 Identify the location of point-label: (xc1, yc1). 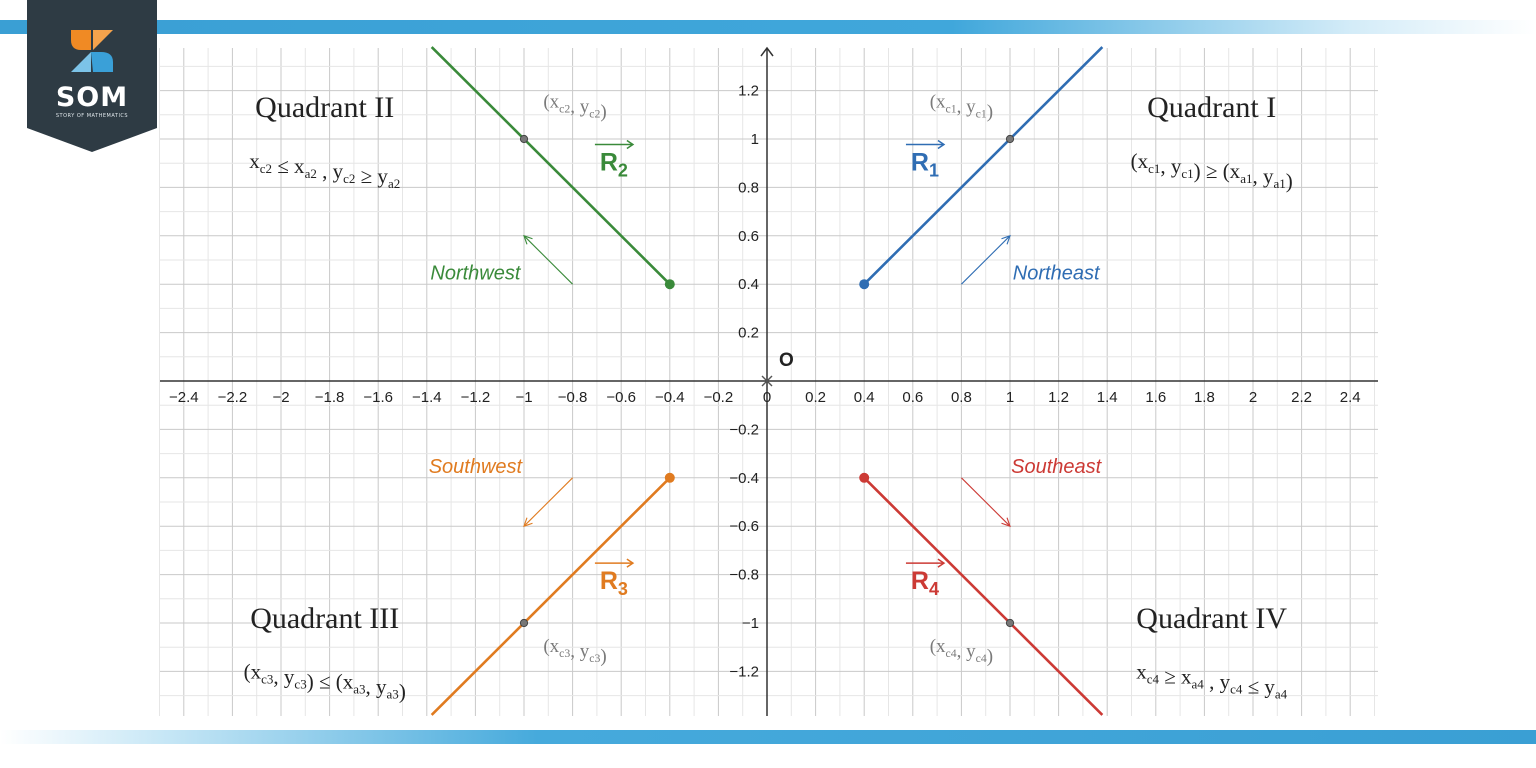
(961, 107).